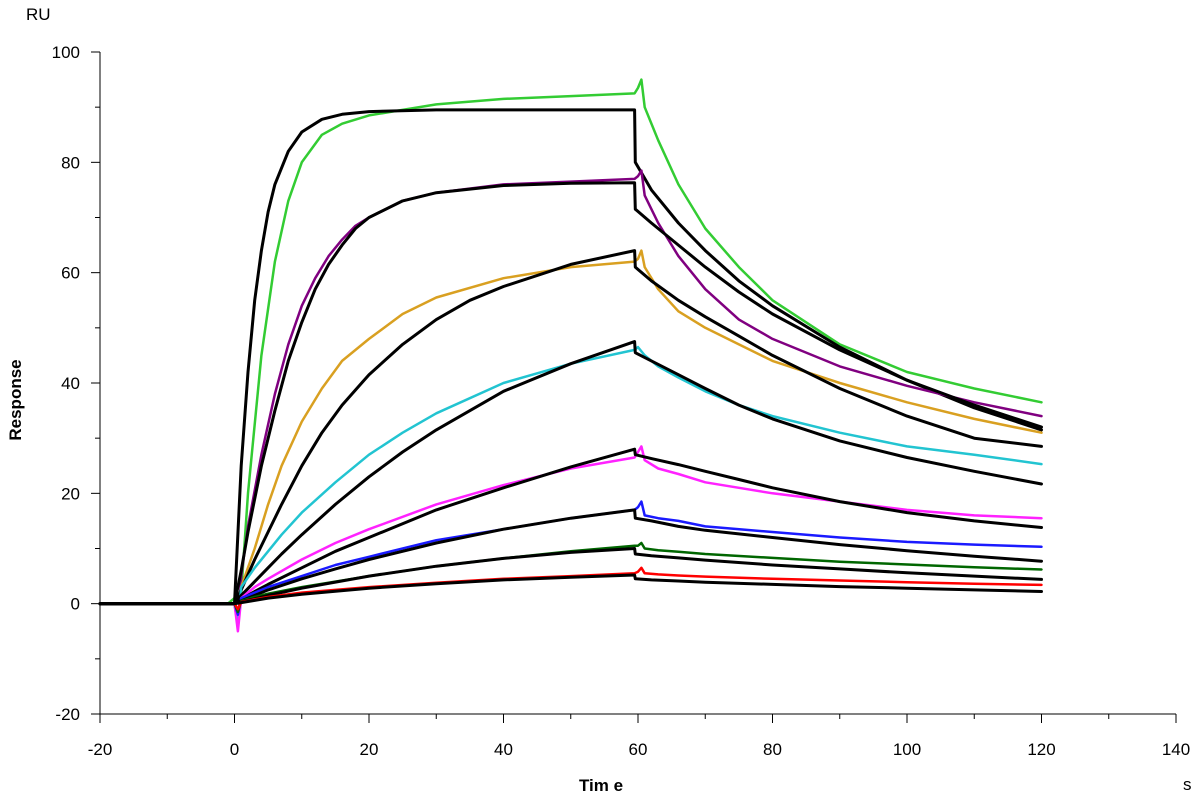  What do you see at coordinates (67, 714) in the screenshot?
I see `y-tick-label: -20` at bounding box center [67, 714].